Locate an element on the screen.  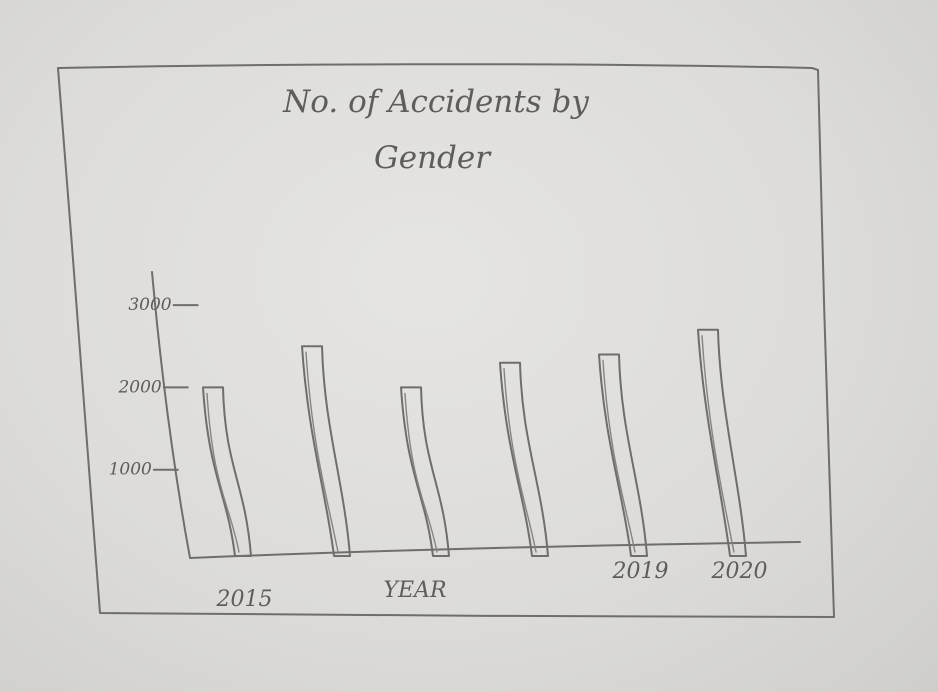
chart-title-line-2: Gender is located at coordinates (433, 158).